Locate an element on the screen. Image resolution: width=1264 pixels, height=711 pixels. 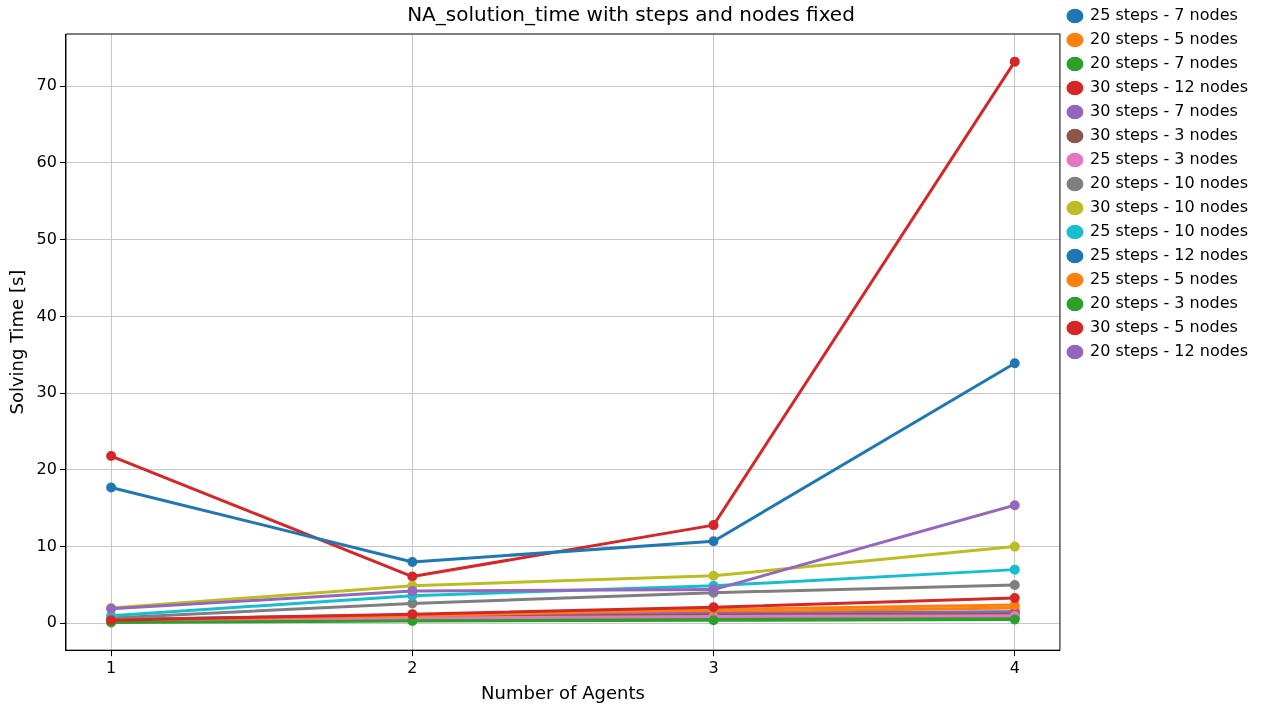
legend-label: 30 steps - 5 nodes is located at coordinates (1163, 327).